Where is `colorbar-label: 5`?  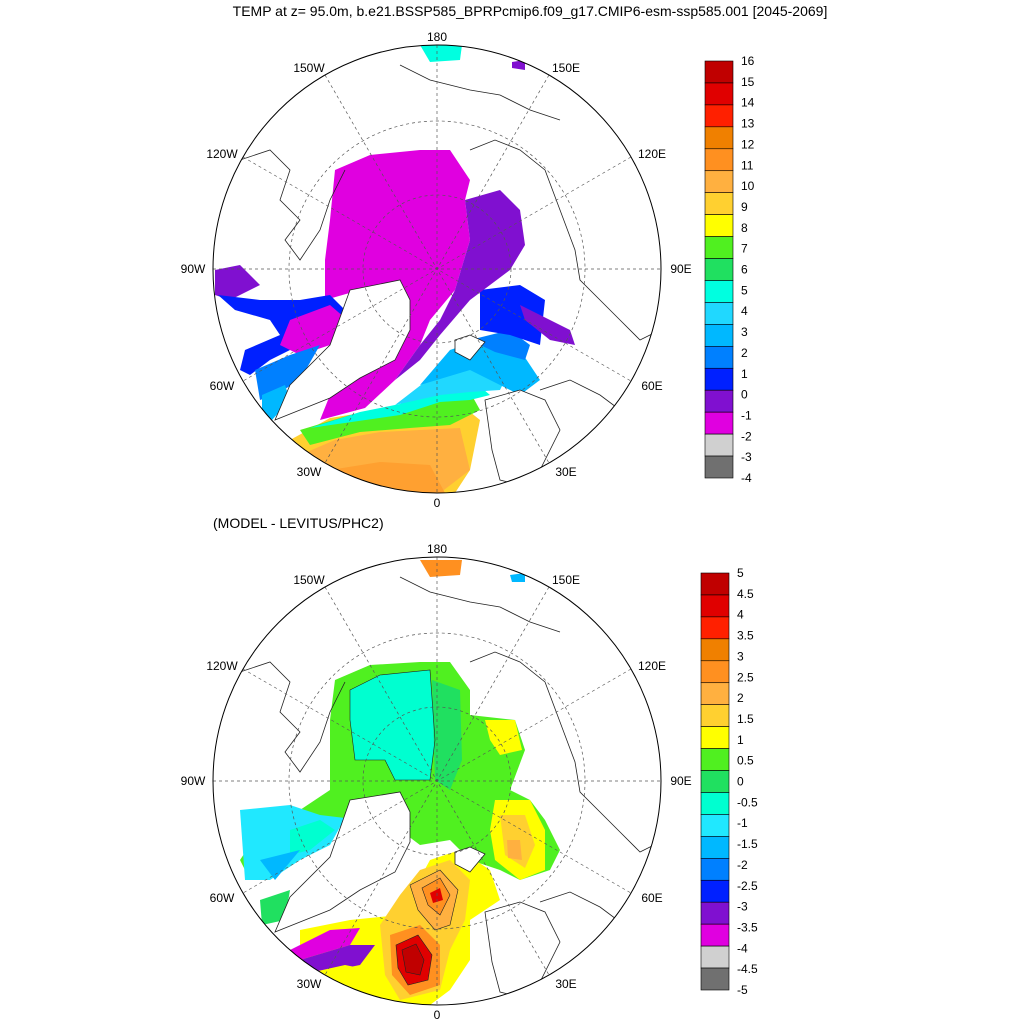 colorbar-label: 5 is located at coordinates (744, 290).